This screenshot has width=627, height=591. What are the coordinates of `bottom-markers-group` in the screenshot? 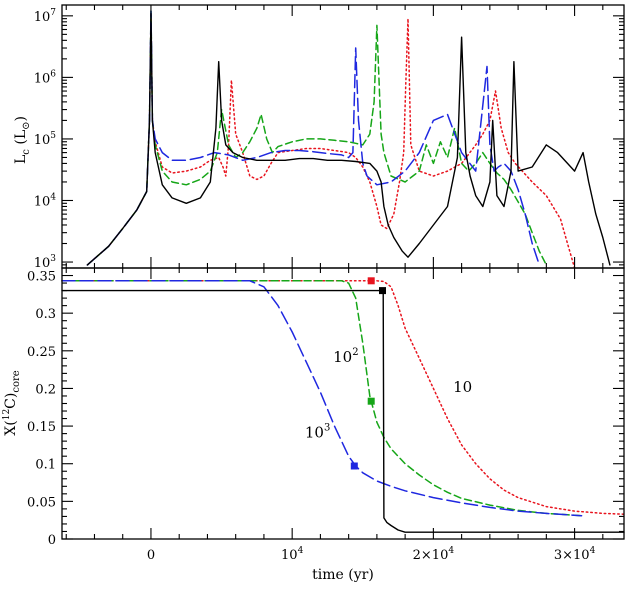 It's located at (368, 373).